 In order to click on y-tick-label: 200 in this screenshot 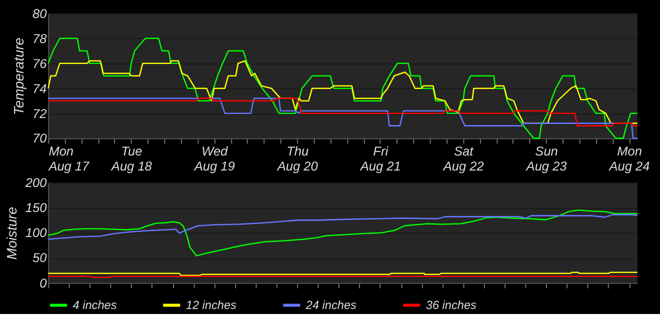, I will do `click(35, 182)`.